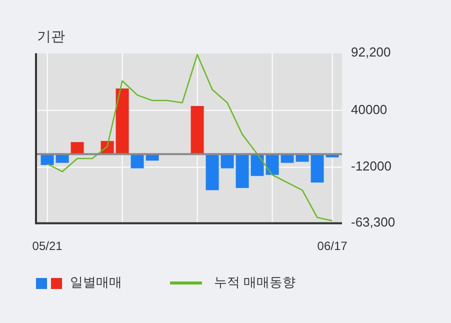  Describe the element at coordinates (371, 166) in the screenshot. I see `y-tick-label: -12000` at that location.